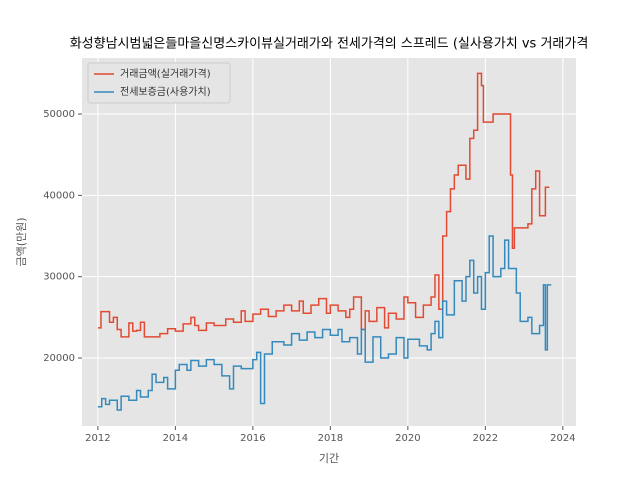 This screenshot has height=480, width=640. Describe the element at coordinates (97, 438) in the screenshot. I see `x-tick-label: 2012` at that location.